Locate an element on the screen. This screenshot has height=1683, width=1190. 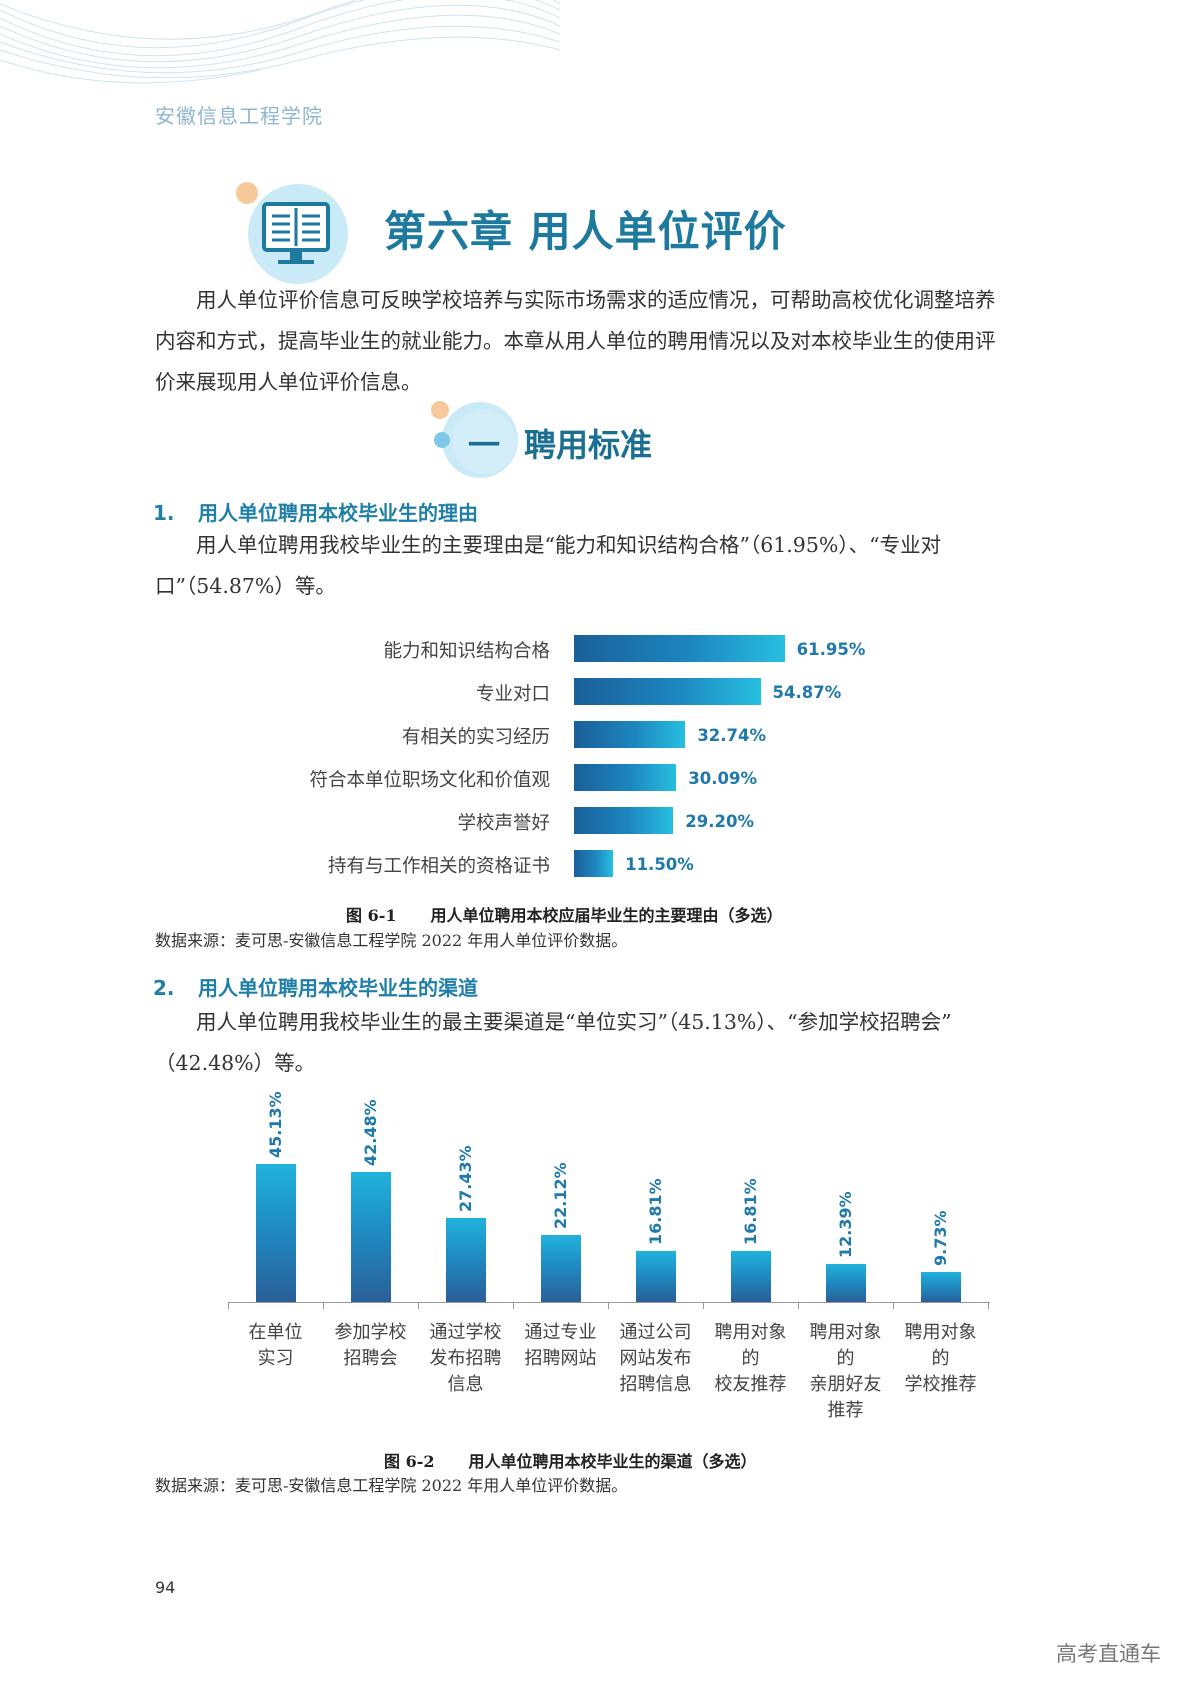
bar-value-label: 27.43% is located at coordinates (465, 1179).